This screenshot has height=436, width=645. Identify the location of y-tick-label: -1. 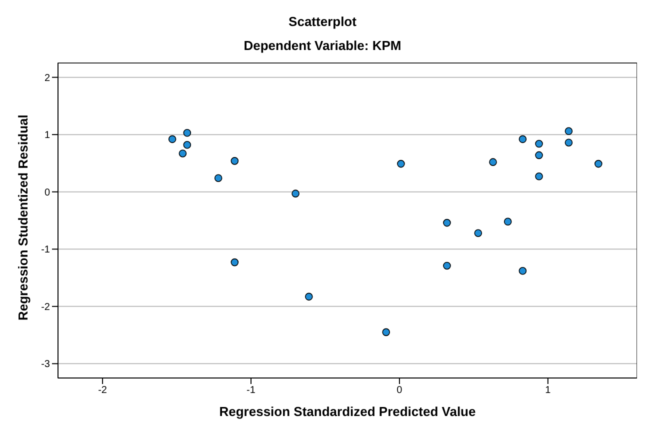
(45, 250).